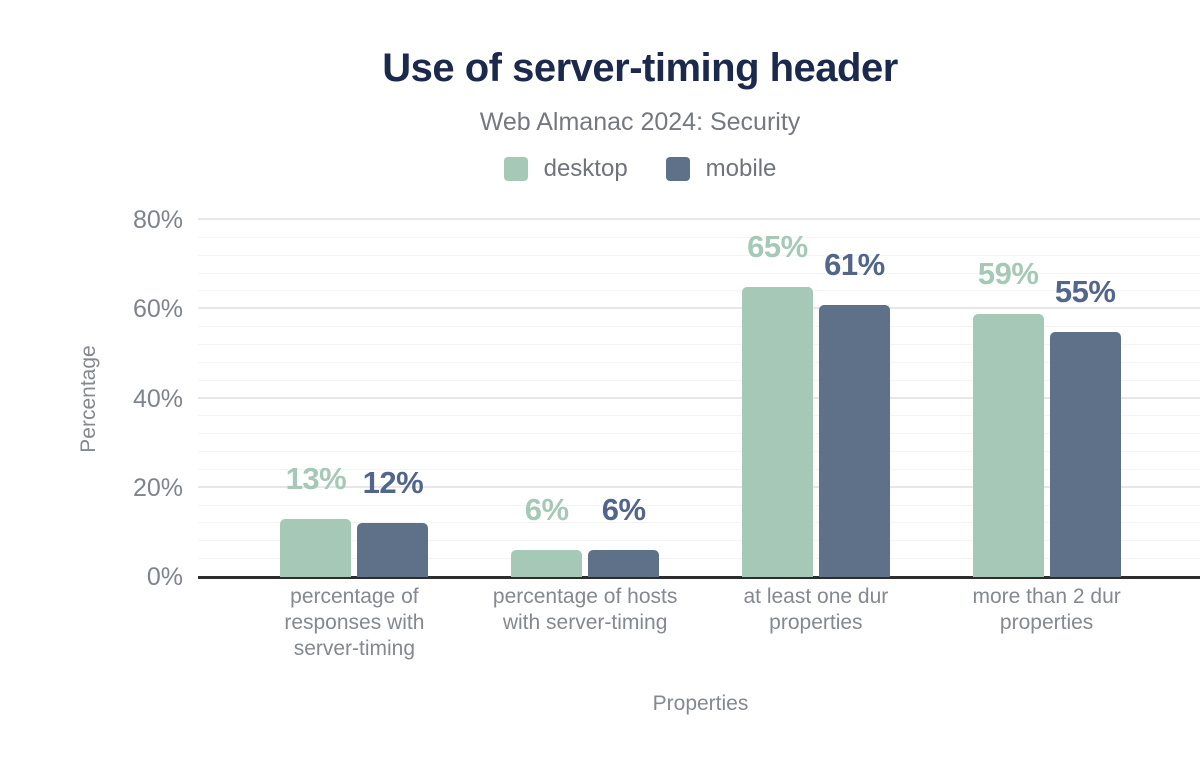  Describe the element at coordinates (854, 264) in the screenshot. I see `bar-value-label-mobile: 61%` at that location.